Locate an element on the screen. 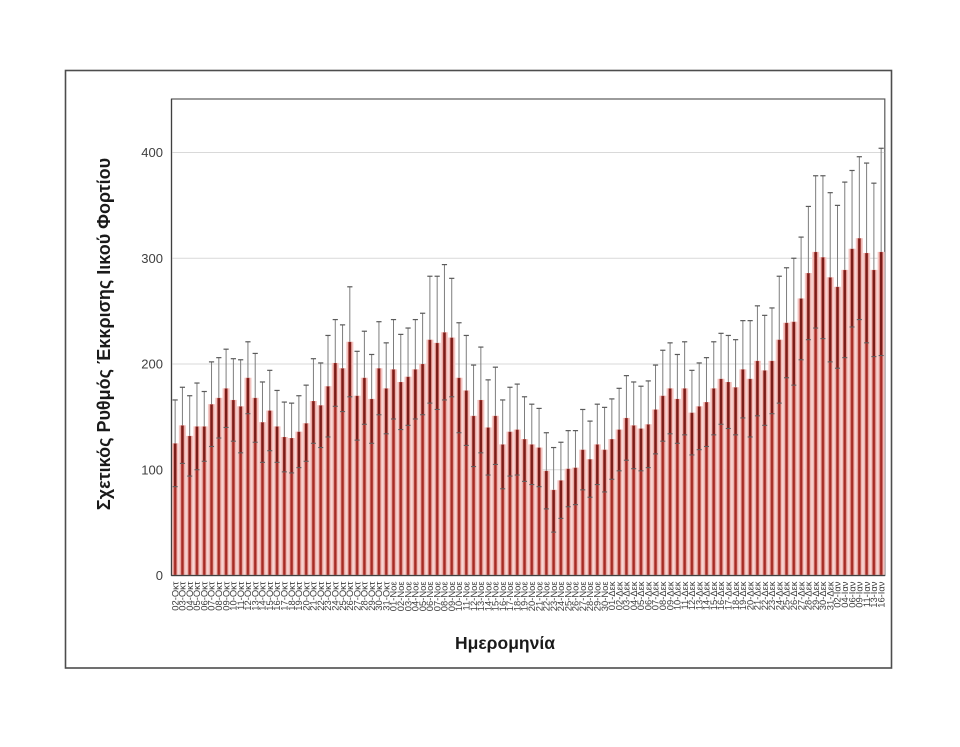 The width and height of the screenshot is (960, 747). svg-text: 09-Οκτ is located at coordinates (225, 596).